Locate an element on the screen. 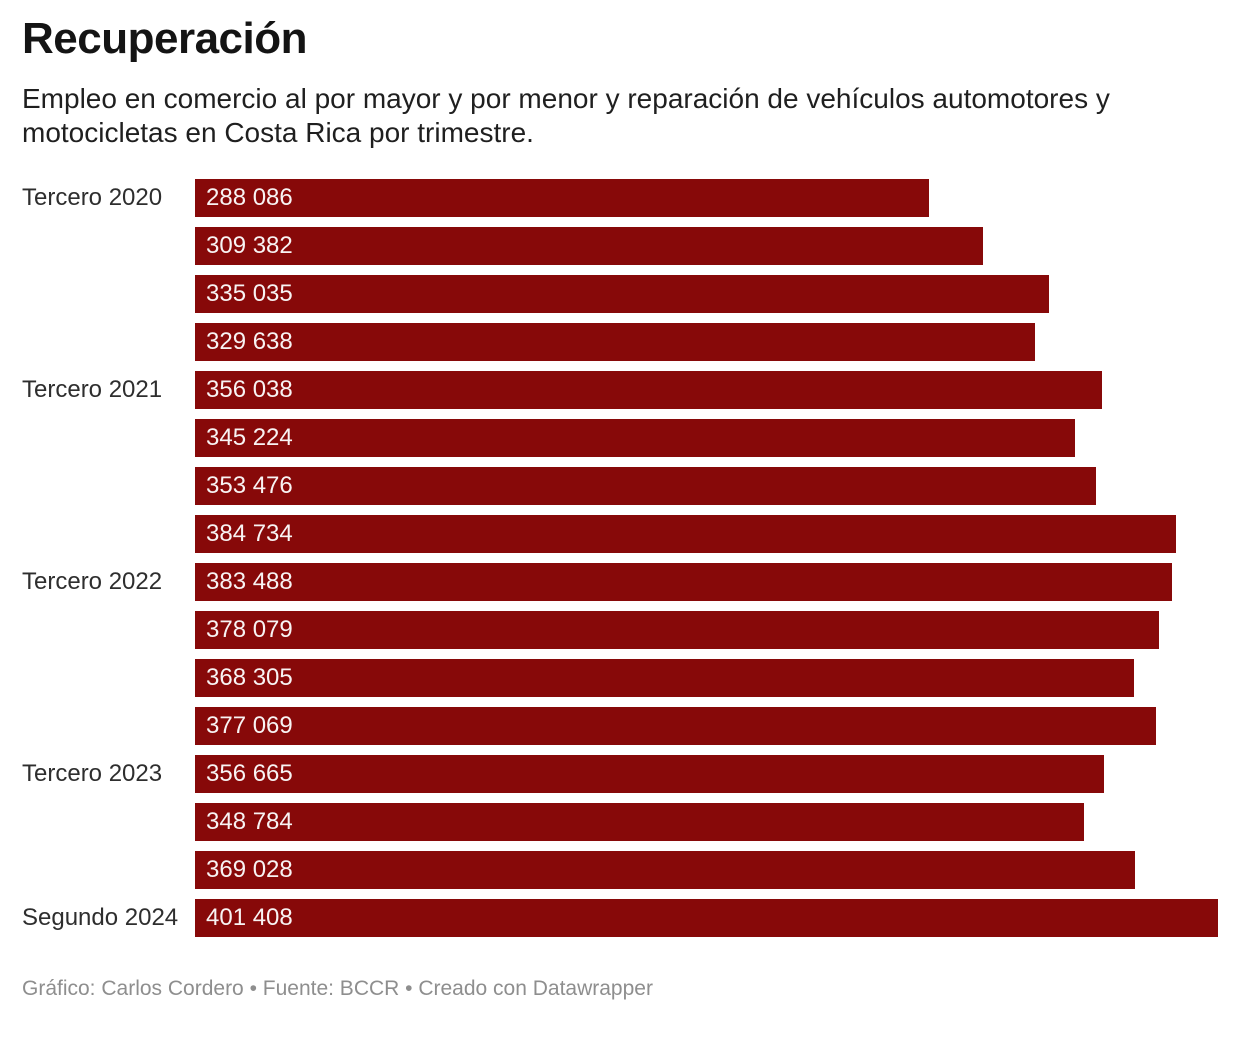 The height and width of the screenshot is (1038, 1240). bar-track: 383 488 is located at coordinates (706, 581).